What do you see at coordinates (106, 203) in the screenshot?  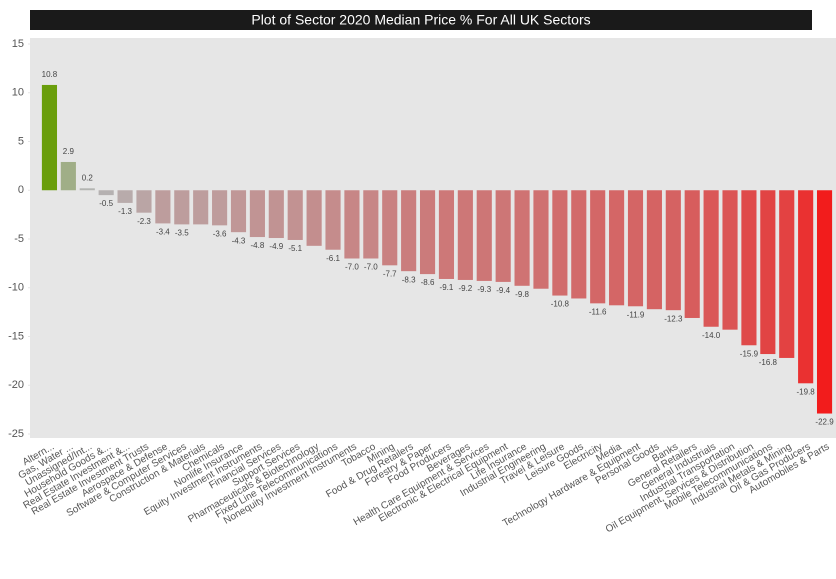 I see `data-label: -0.5` at bounding box center [106, 203].